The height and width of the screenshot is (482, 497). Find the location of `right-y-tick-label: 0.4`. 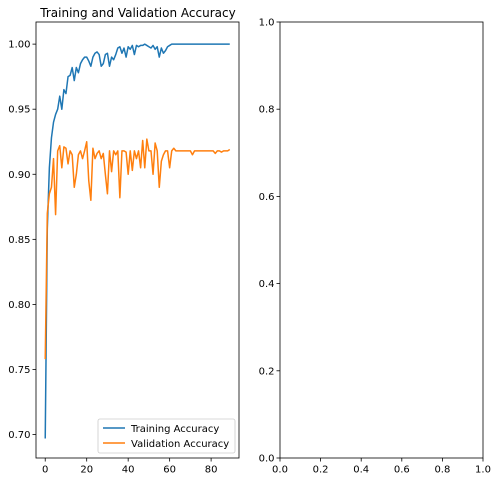

right-y-tick-label: 0.4 is located at coordinates (267, 284).